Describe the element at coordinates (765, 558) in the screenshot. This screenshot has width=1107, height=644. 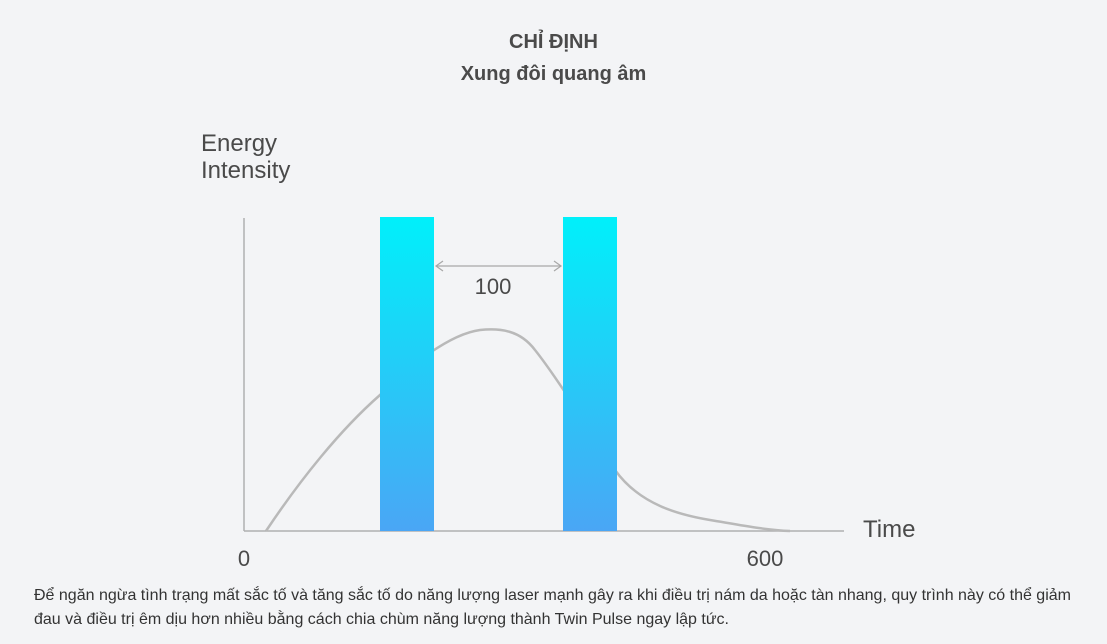
I see `x-tick-end: 600` at that location.